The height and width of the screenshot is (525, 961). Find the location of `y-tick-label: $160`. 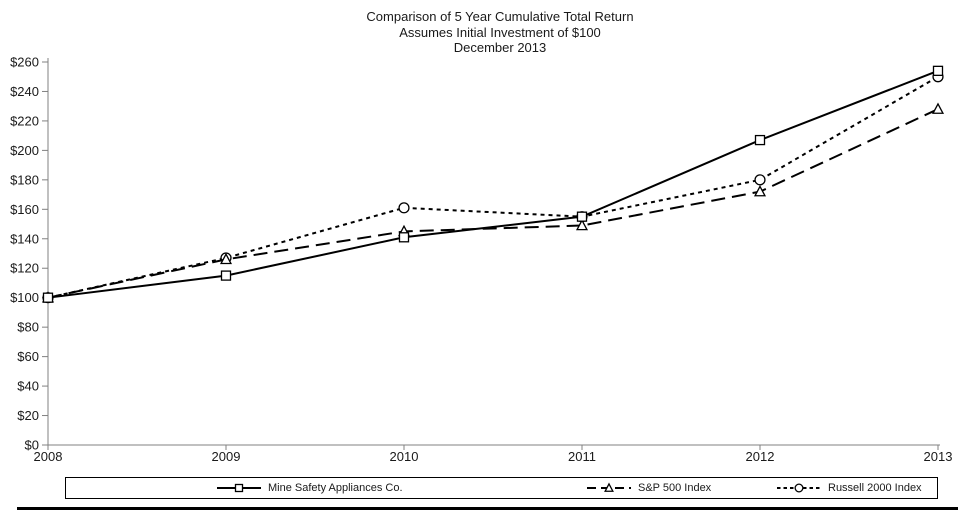

y-tick-label: $160 is located at coordinates (24, 209).